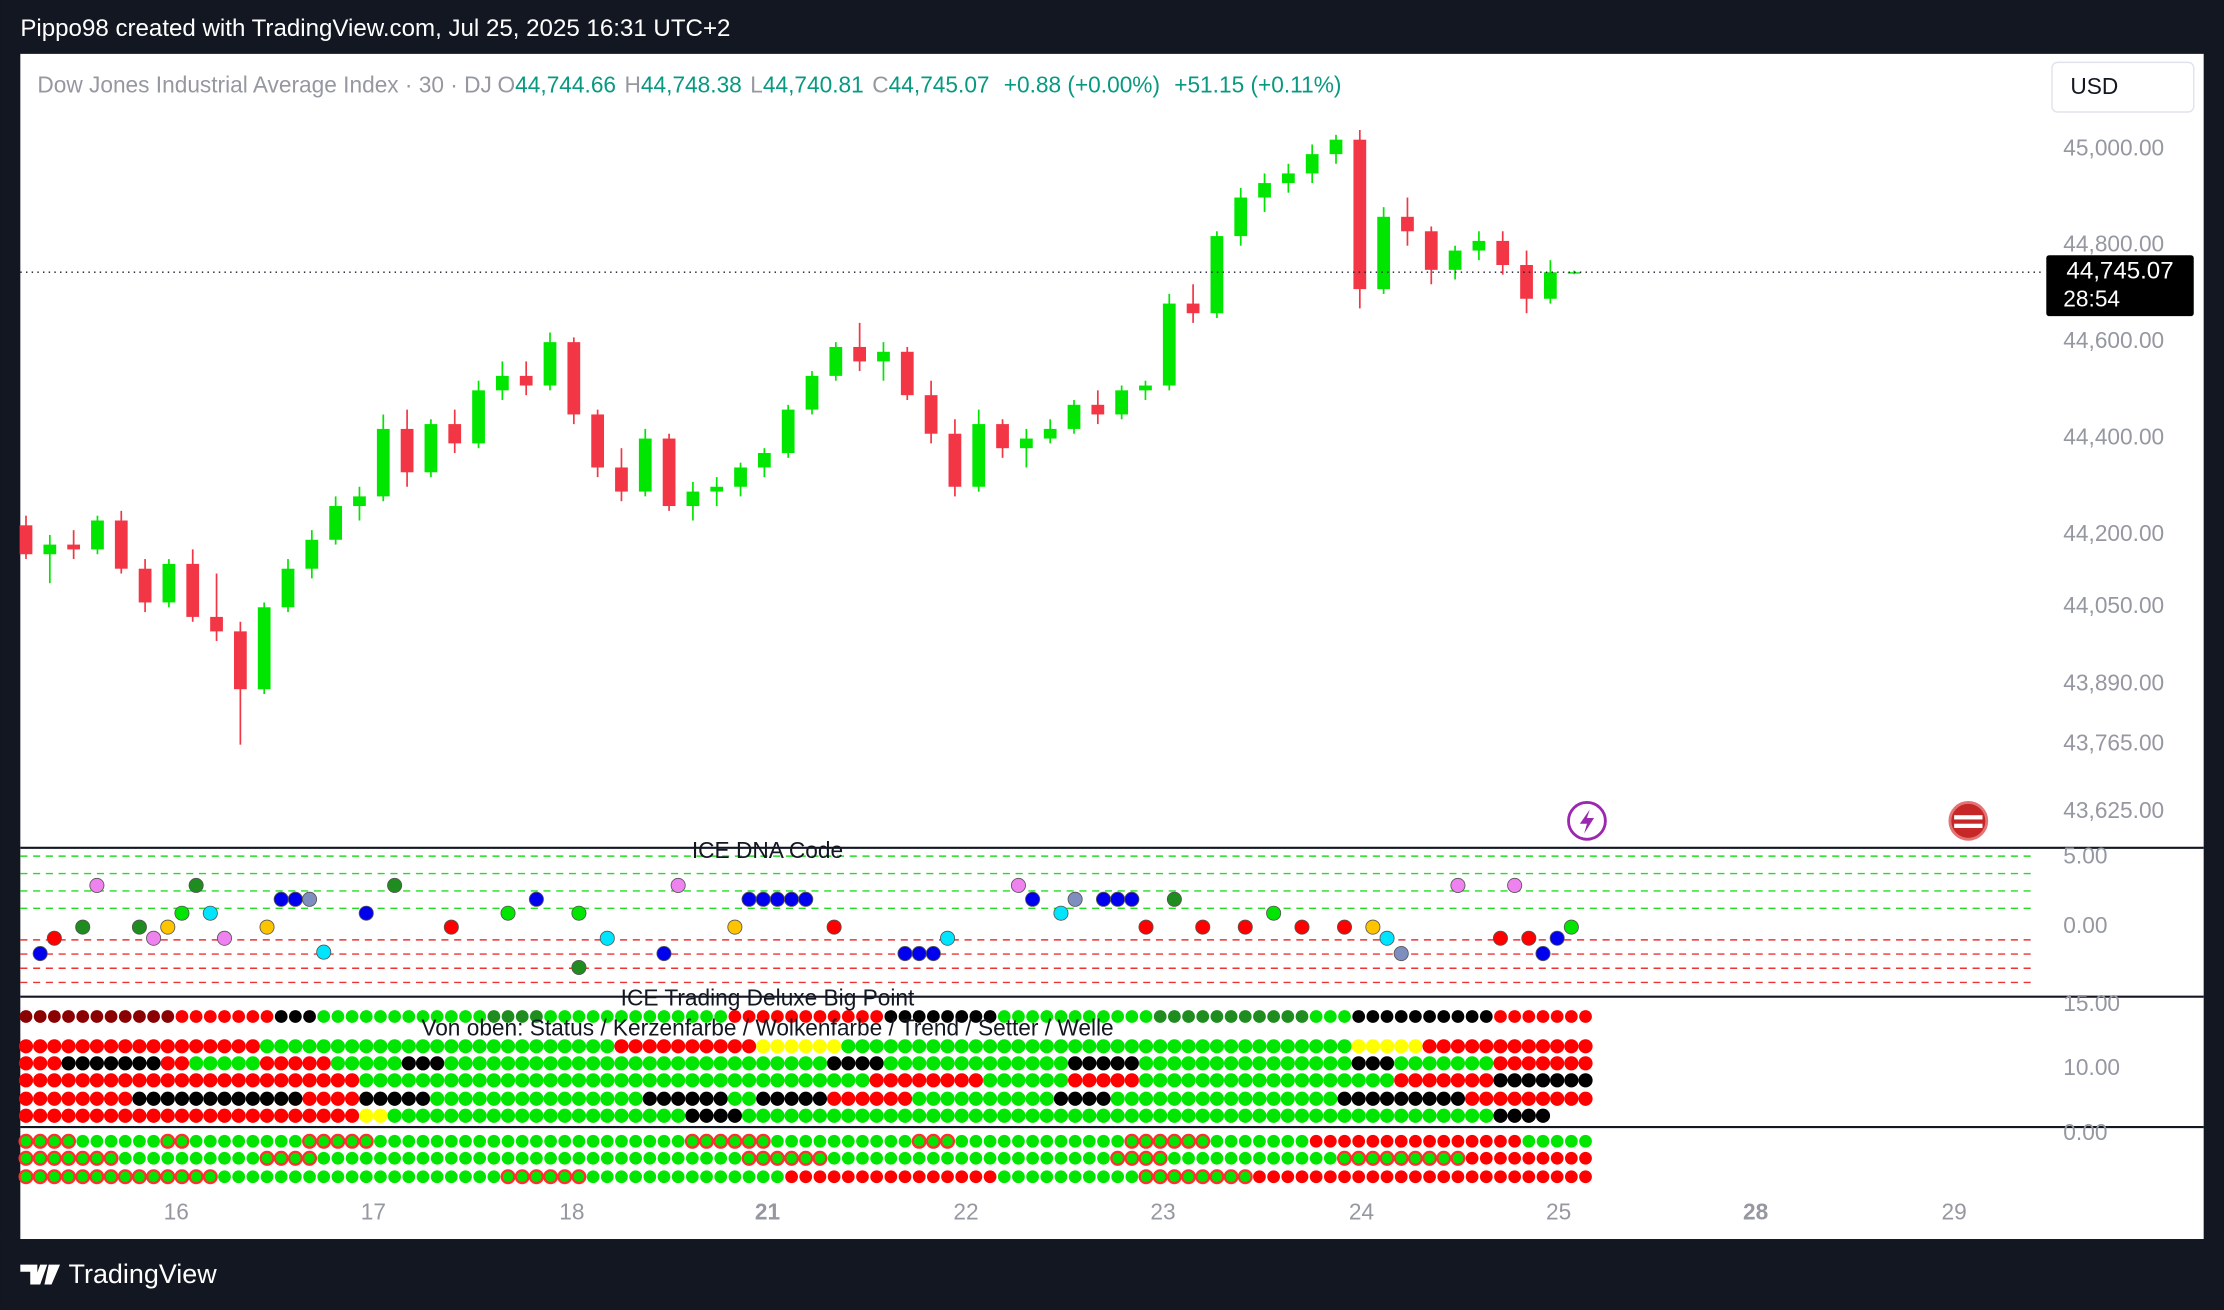 The width and height of the screenshot is (2224, 1310). Describe the element at coordinates (373, 1212) in the screenshot. I see `x-tick-label: 17` at that location.